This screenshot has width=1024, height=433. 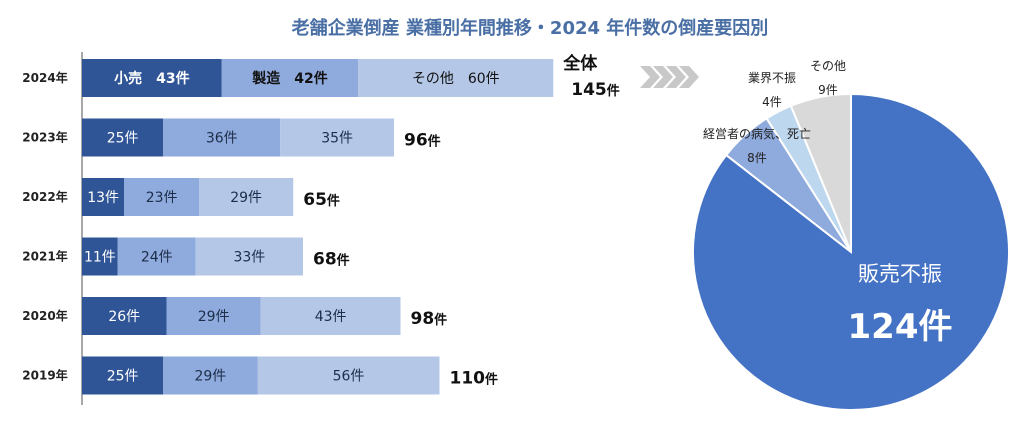 What do you see at coordinates (44, 137) in the screenshot?
I see `year-label: 2023年` at bounding box center [44, 137].